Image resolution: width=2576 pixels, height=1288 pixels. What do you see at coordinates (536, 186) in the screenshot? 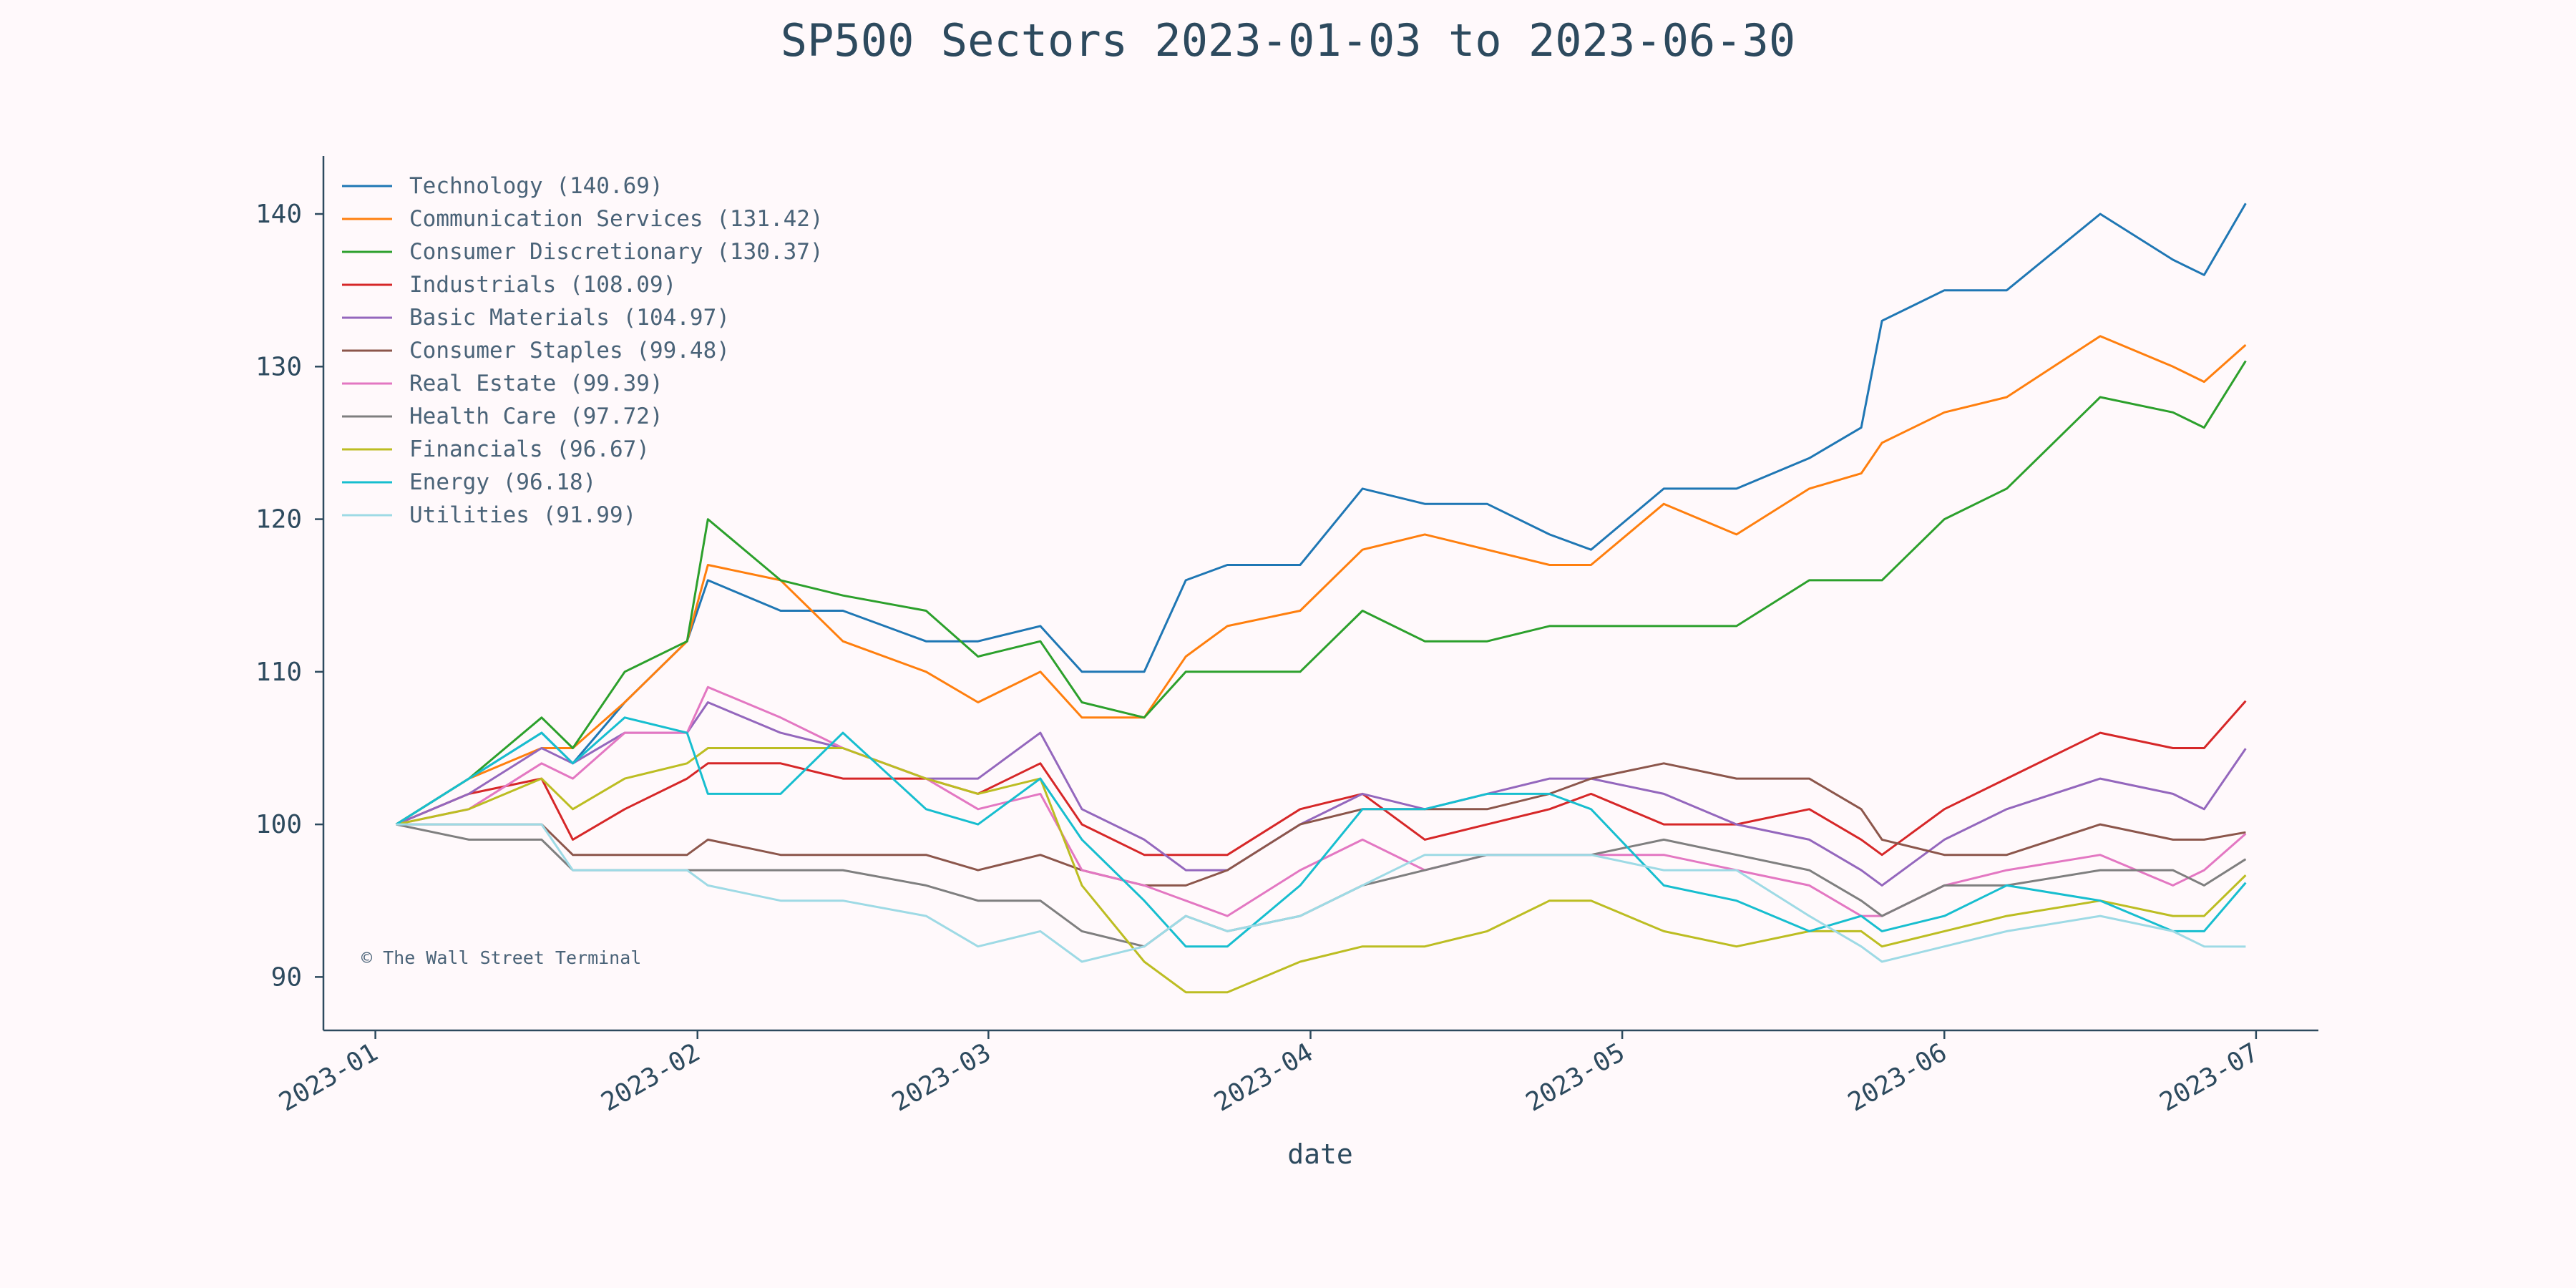
I see `legend-label-technology: Technology (140.69)` at bounding box center [536, 186].